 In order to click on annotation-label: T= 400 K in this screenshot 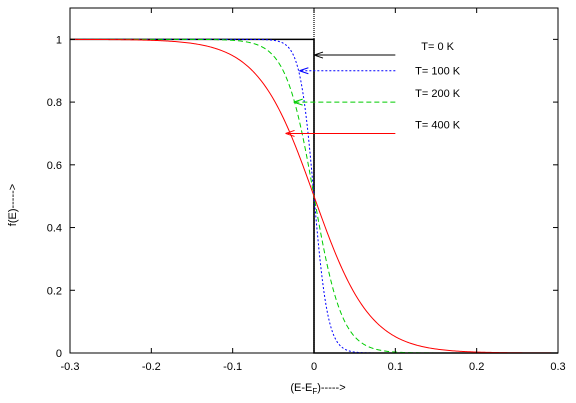, I will do `click(438, 125)`.